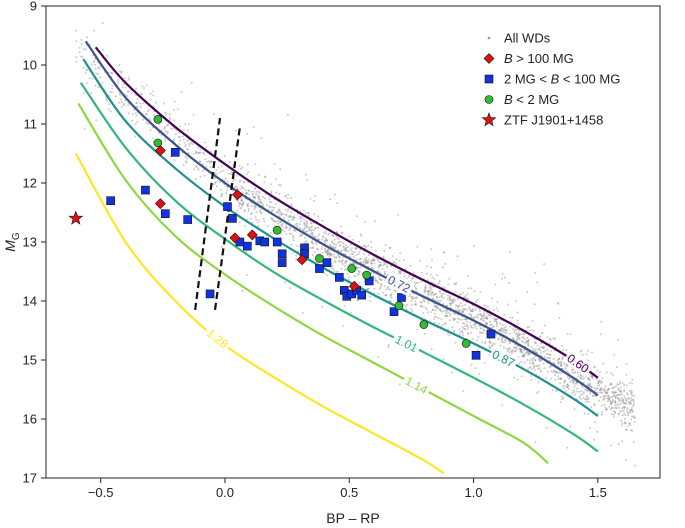  I want to click on y-tick-label: 14, so click(30, 301).